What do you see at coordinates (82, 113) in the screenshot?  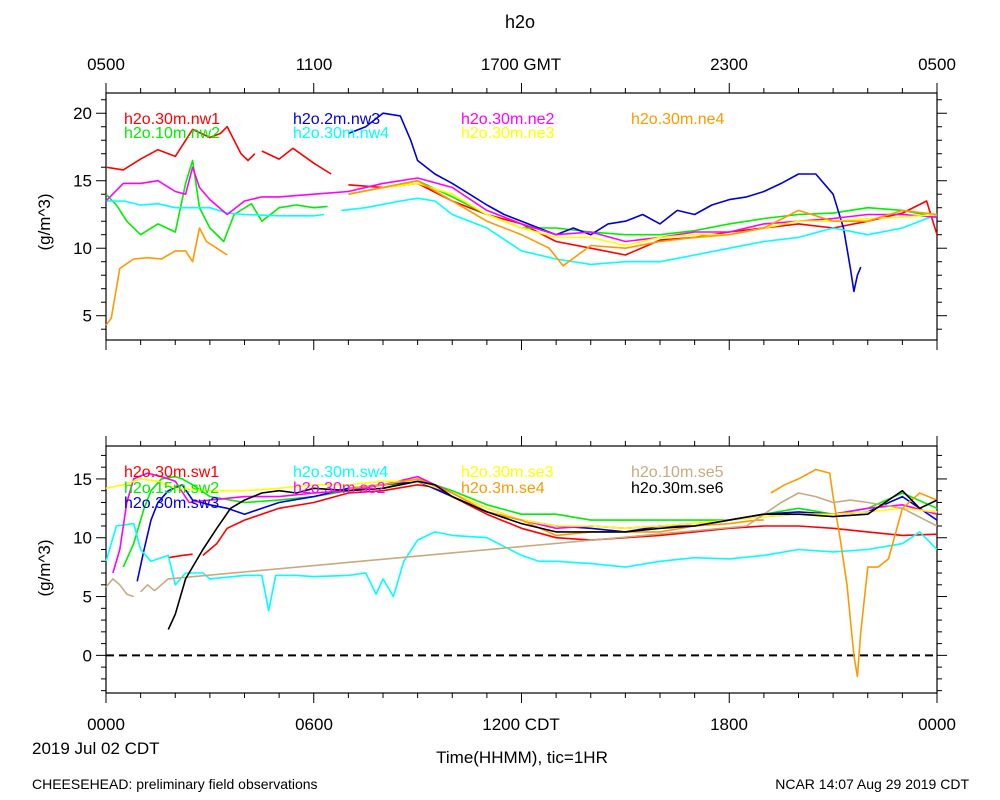 I see `y-tick-label: 20` at bounding box center [82, 113].